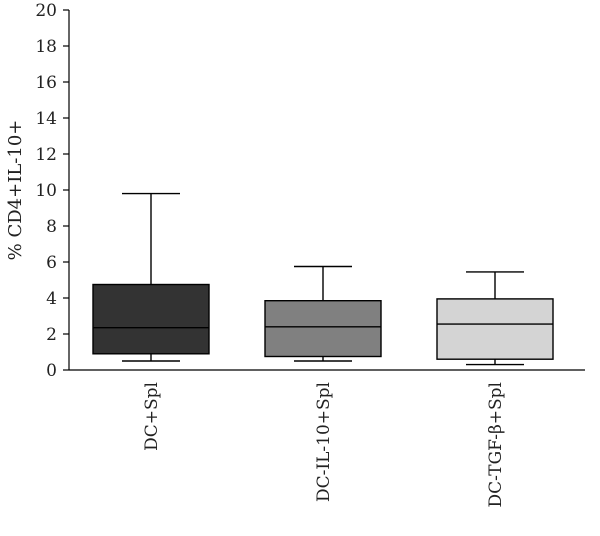 The image size is (600, 536). I want to click on y-tick-label: 2, so click(51, 335).